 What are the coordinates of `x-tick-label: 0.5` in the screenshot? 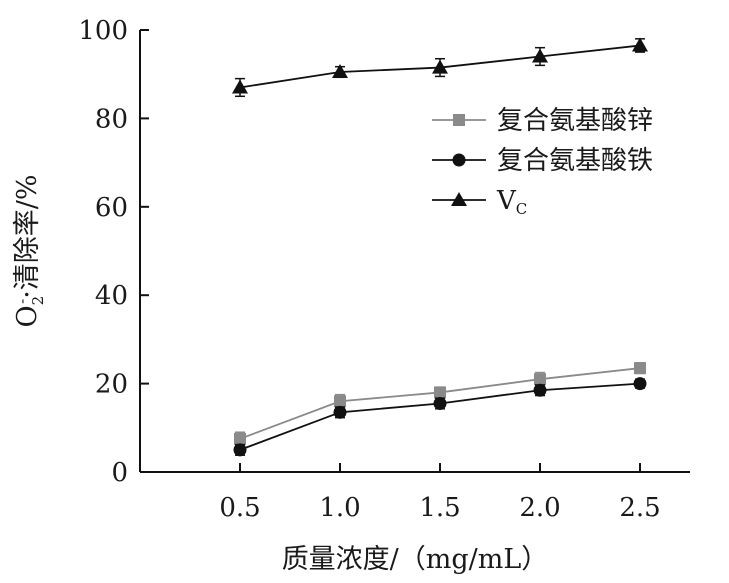 It's located at (239, 508).